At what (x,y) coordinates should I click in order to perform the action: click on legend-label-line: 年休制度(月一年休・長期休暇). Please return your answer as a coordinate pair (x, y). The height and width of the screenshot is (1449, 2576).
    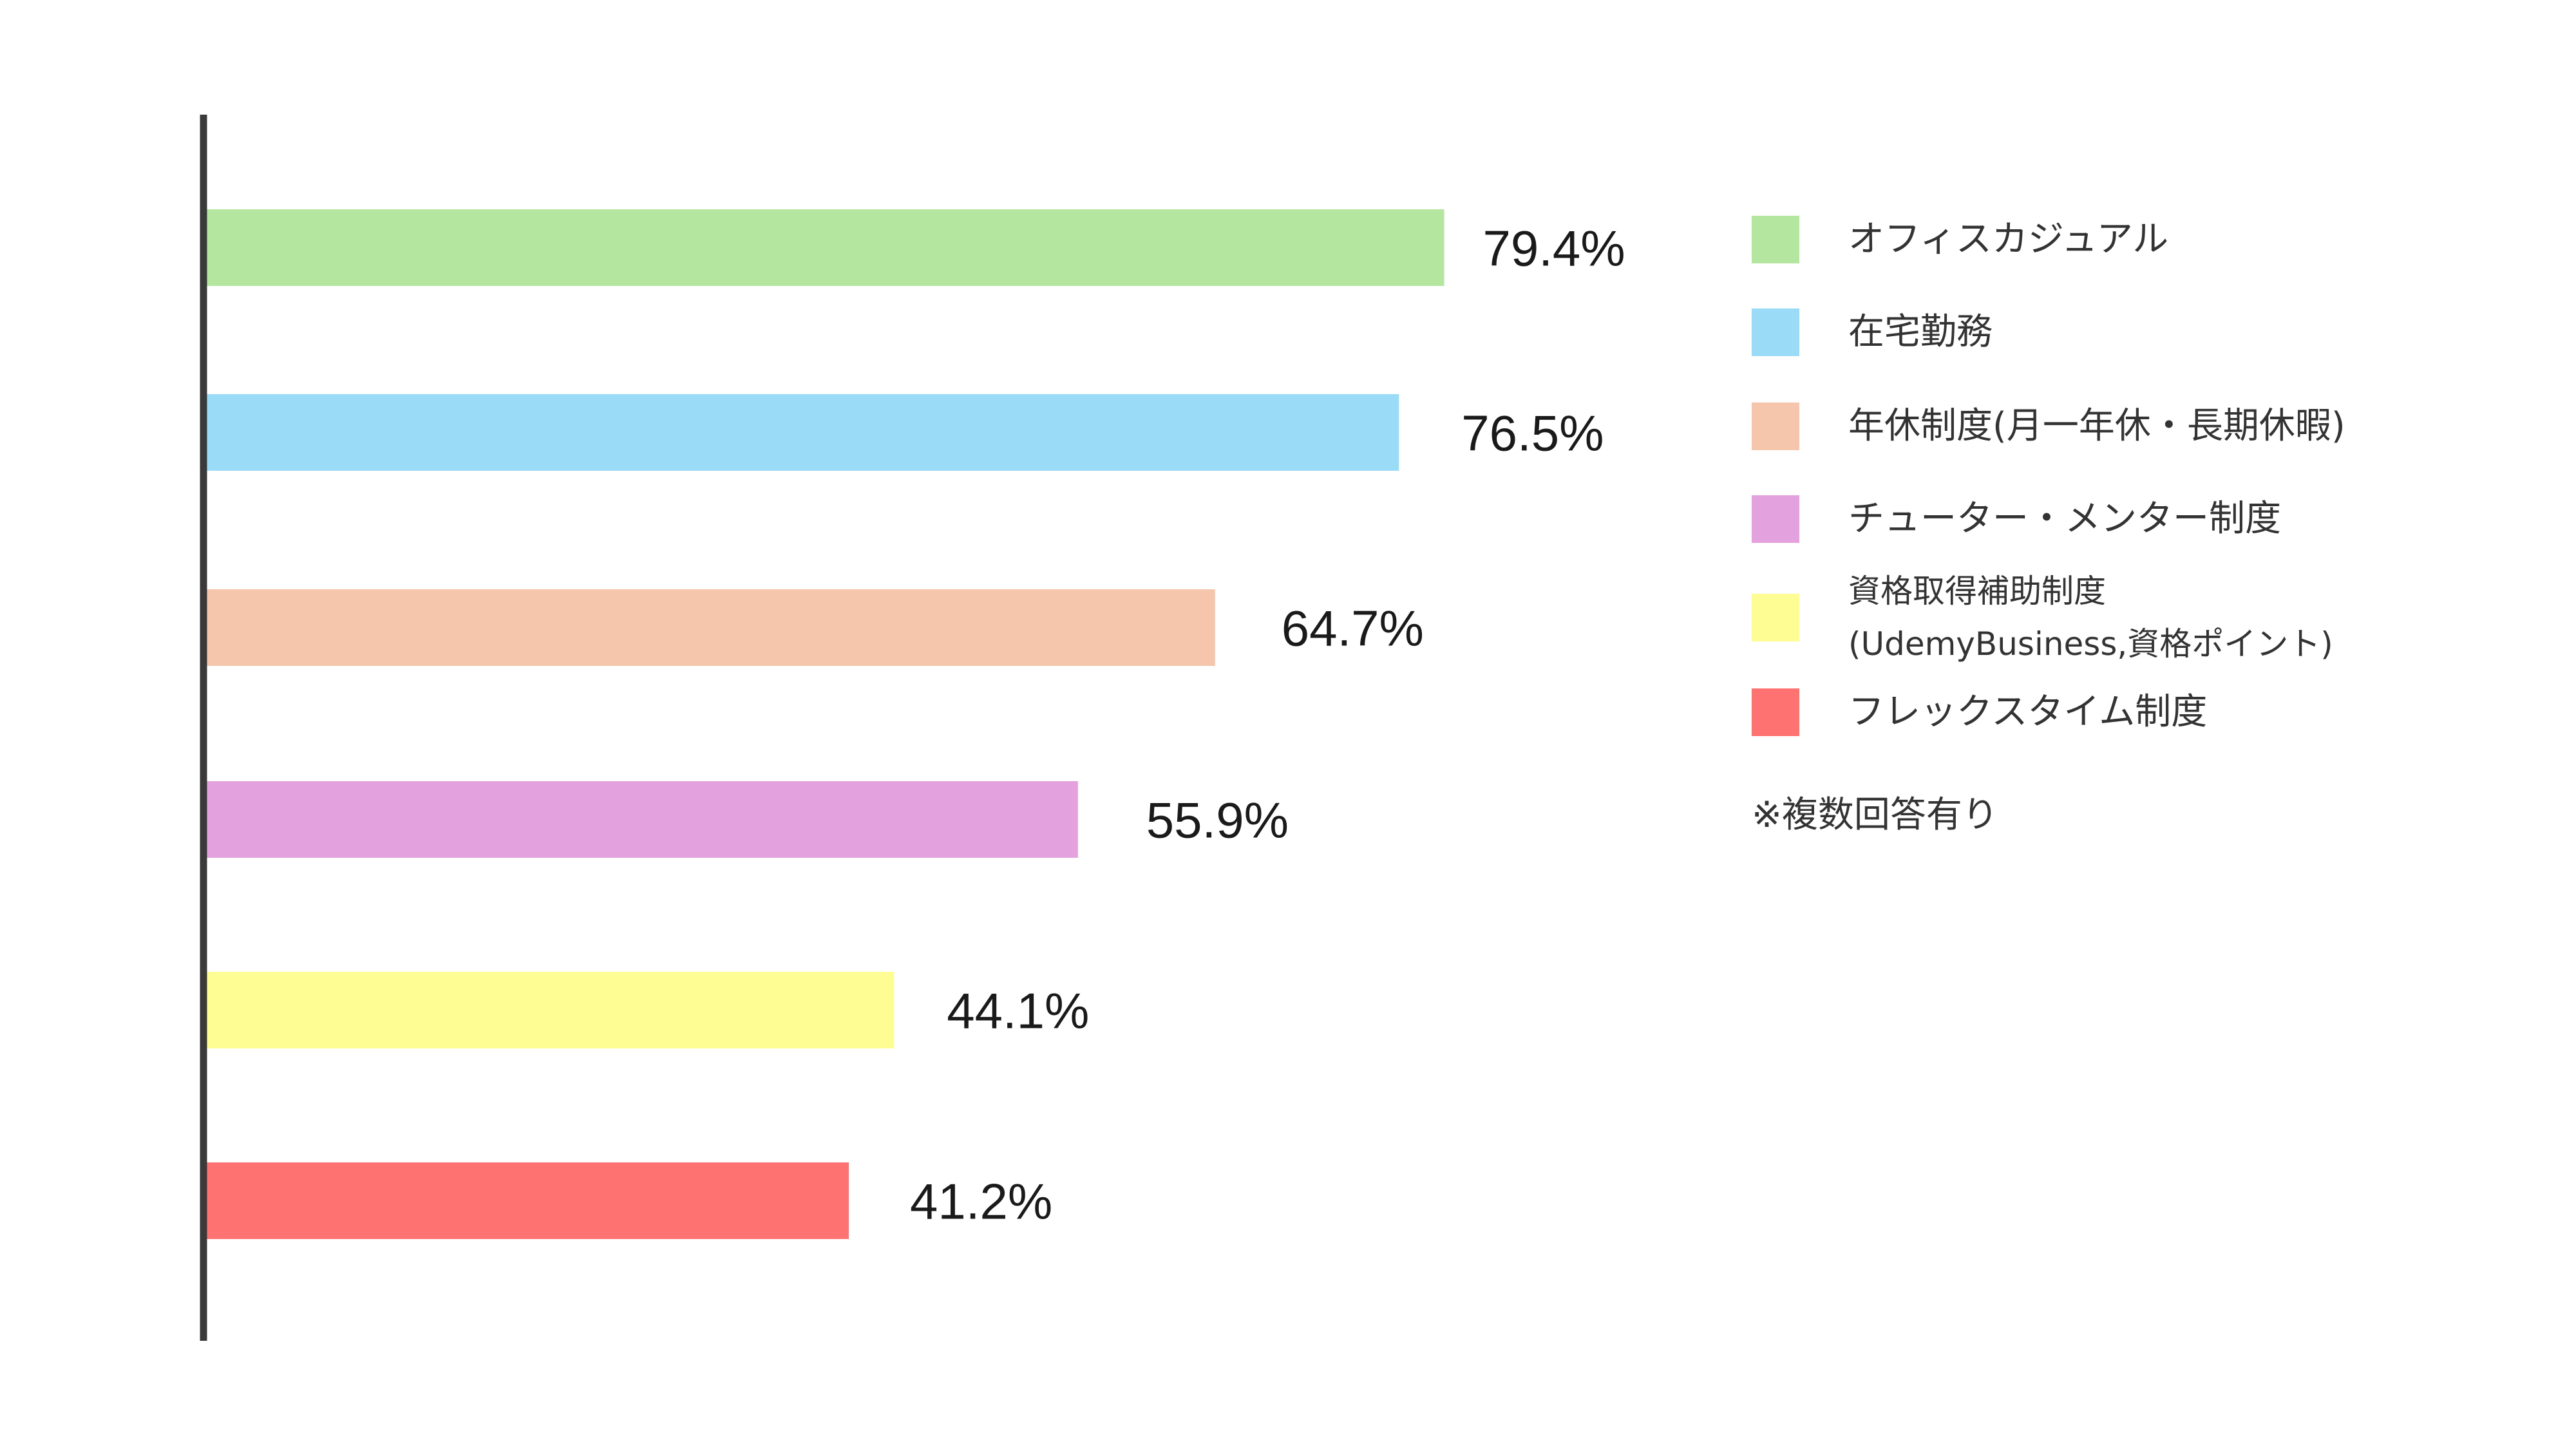
    Looking at the image, I should click on (2097, 427).